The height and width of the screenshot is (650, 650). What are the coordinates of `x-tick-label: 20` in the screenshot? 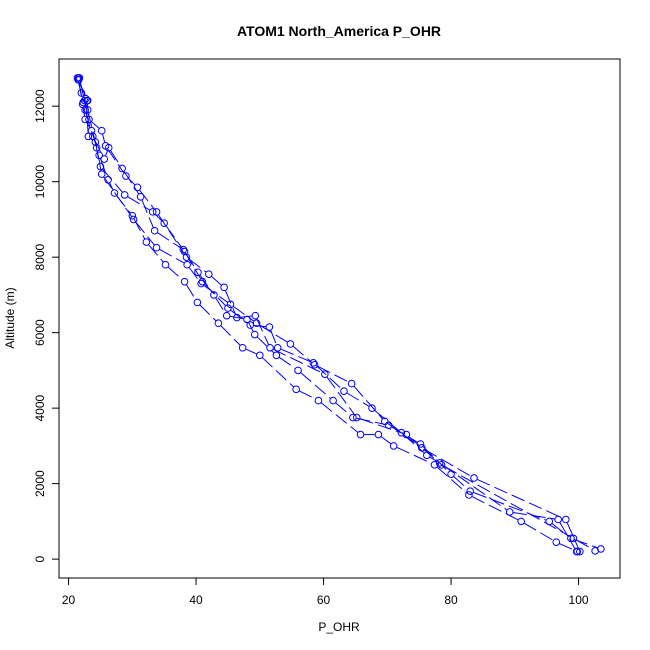 It's located at (69, 600).